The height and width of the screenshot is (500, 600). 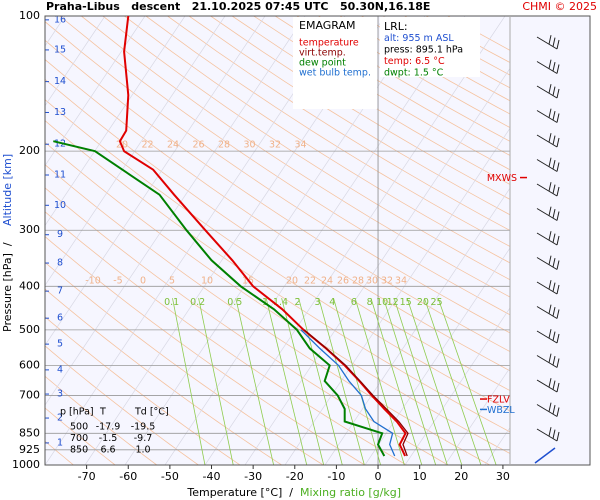 I want to click on table-header: T, so click(x=102, y=412).